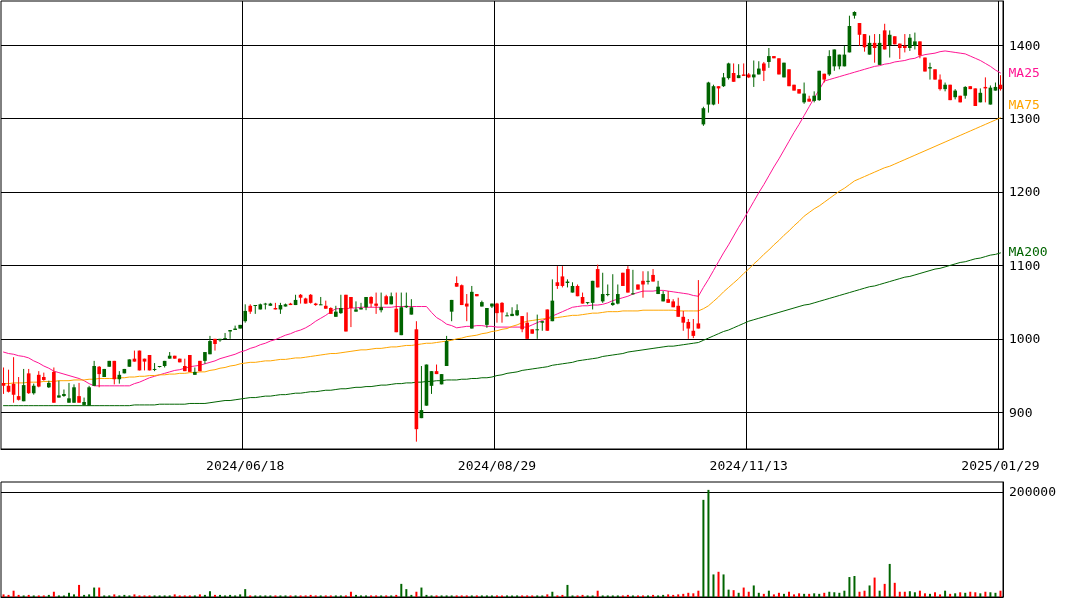 Image resolution: width=1065 pixels, height=600 pixels. I want to click on series-label: MA25, so click(1024, 73).